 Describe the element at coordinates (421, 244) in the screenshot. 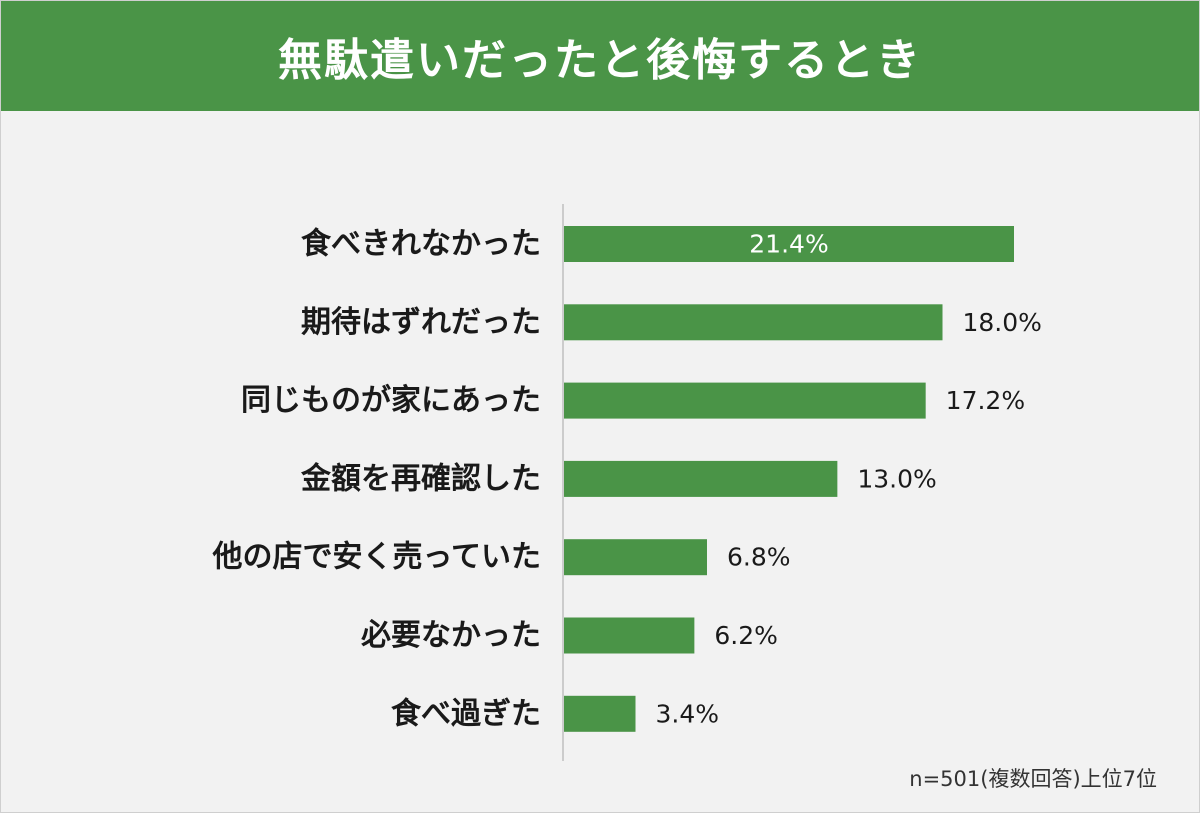

I see `category-label: 食べきれなかった` at that location.